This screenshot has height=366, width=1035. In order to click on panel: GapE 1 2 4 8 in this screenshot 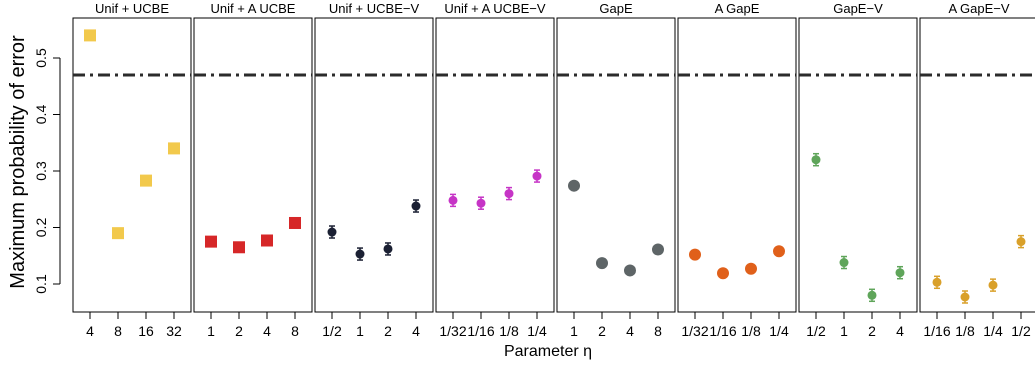, I will do `click(616, 170)`.